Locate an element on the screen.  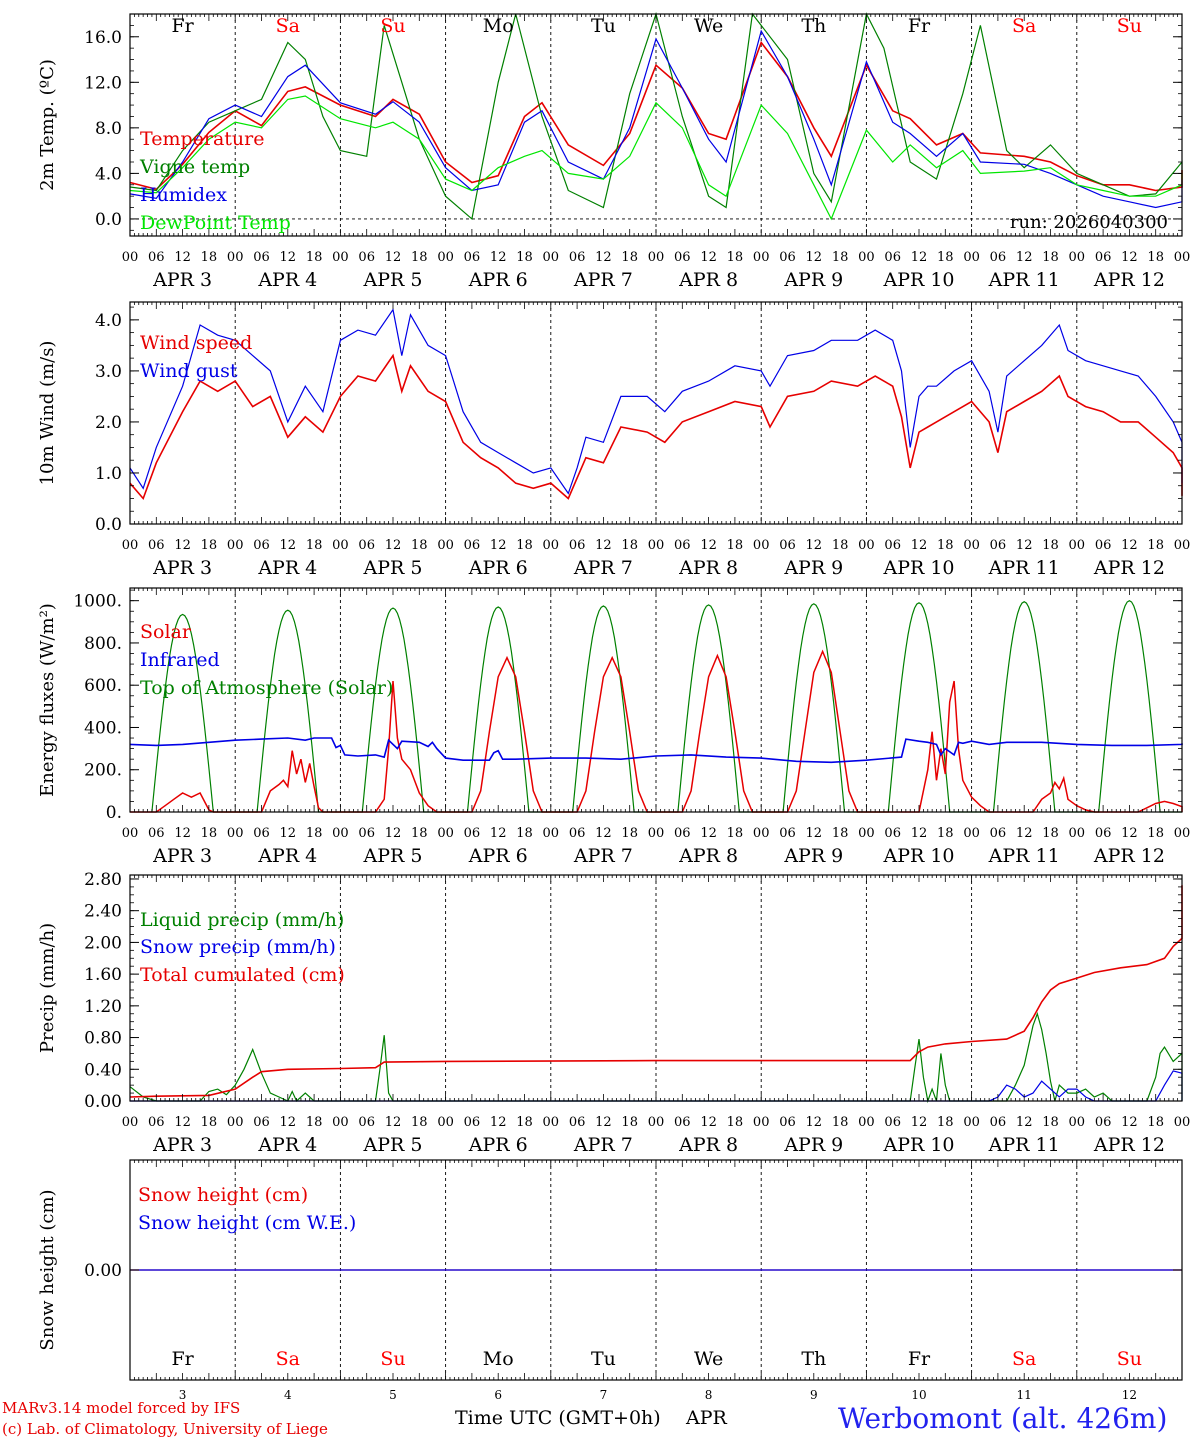
y-tick-label: 2.0 is located at coordinates (108, 423).